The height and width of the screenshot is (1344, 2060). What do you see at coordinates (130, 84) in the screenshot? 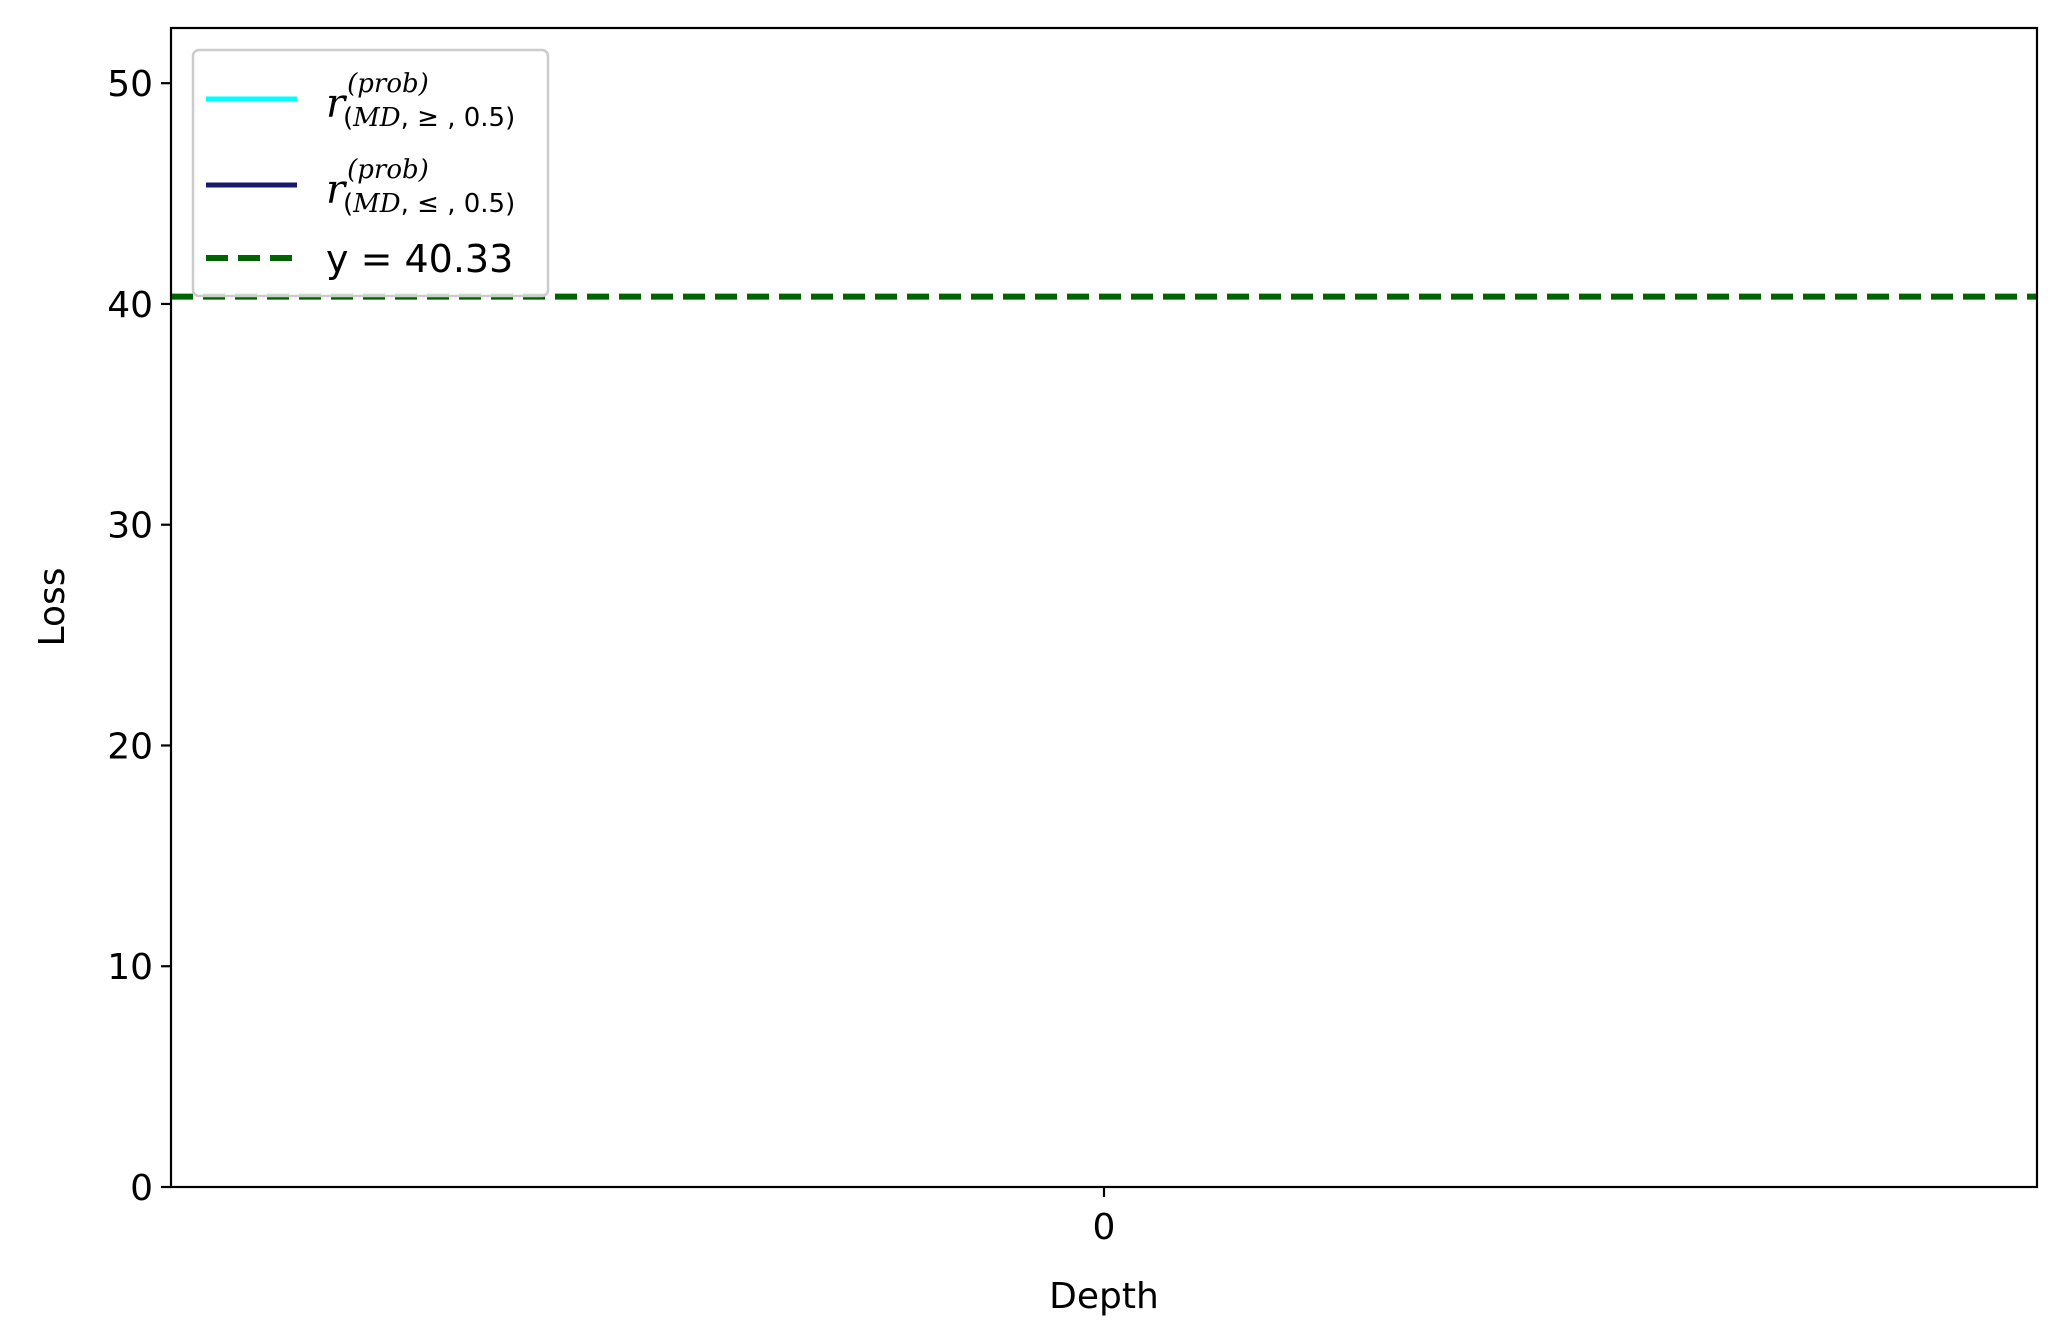
I see `y-tick-label: 50` at bounding box center [130, 84].